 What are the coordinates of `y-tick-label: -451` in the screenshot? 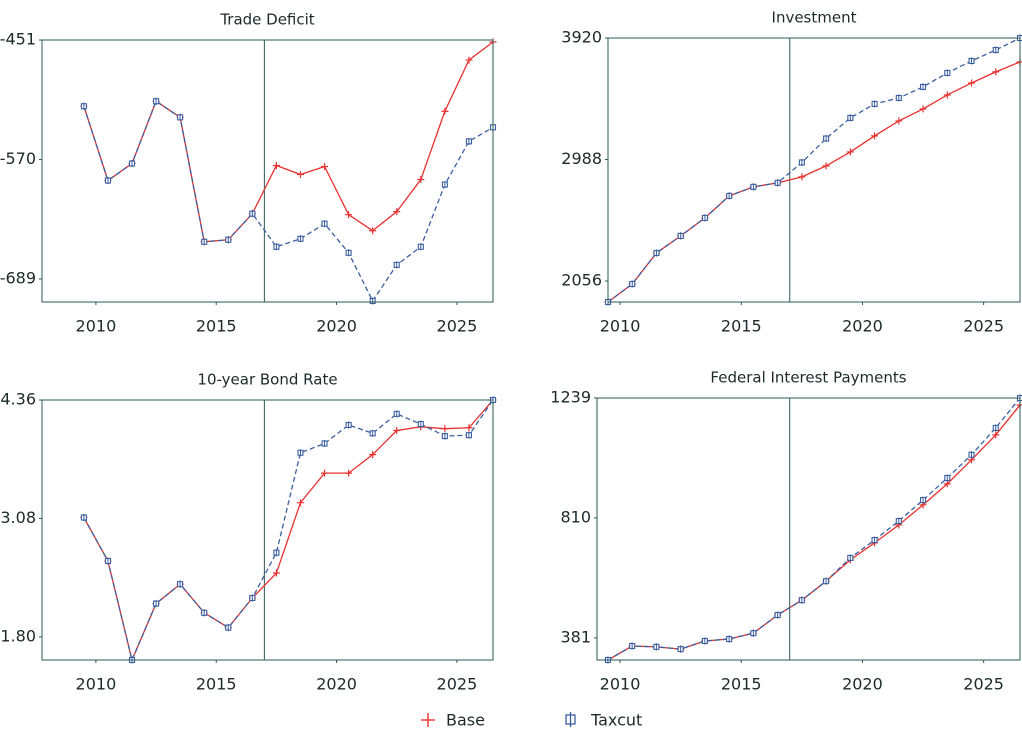 It's located at (18, 39).